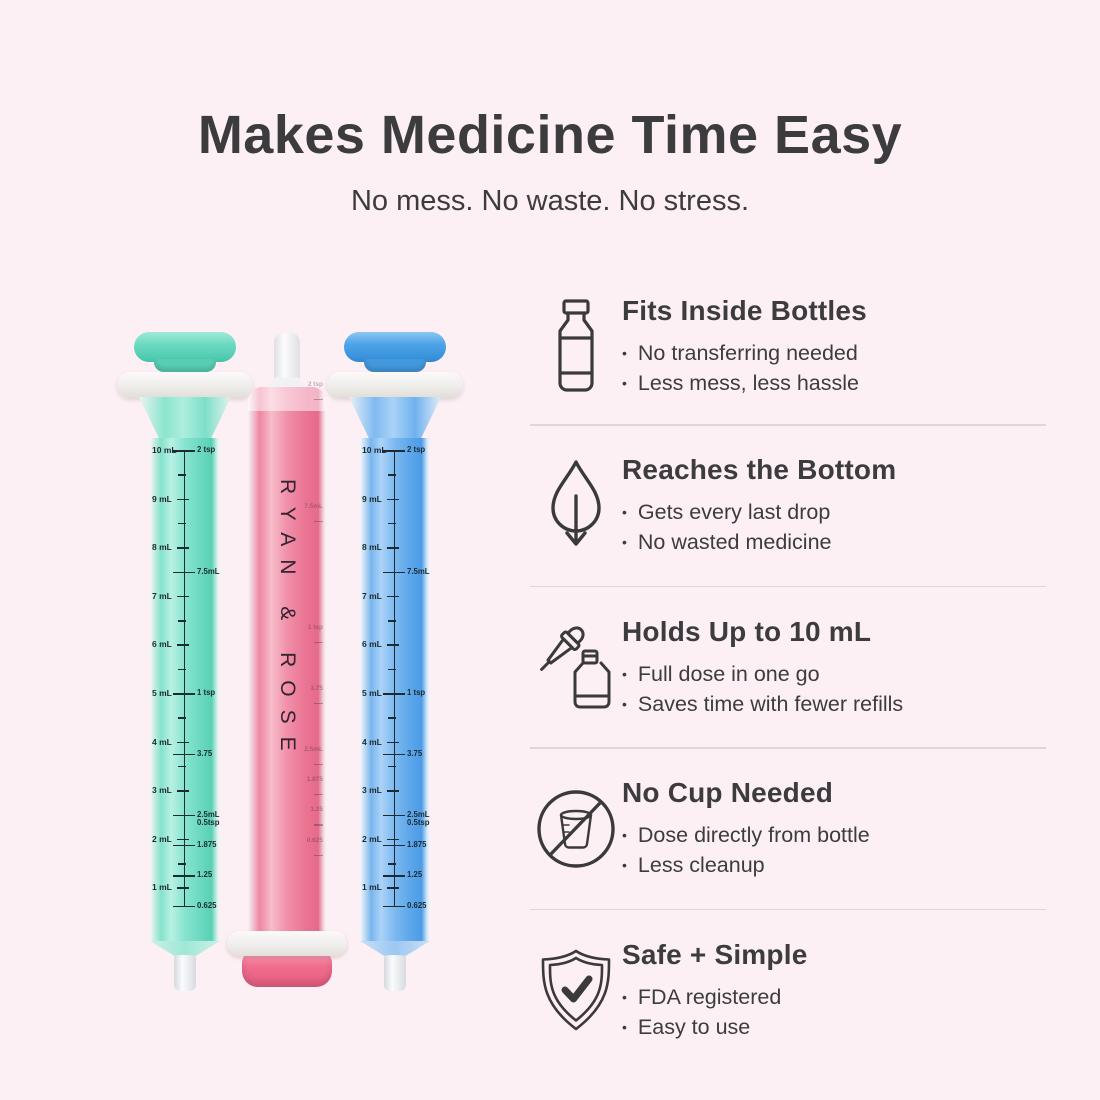  Describe the element at coordinates (694, 1026) in the screenshot. I see `feature-bullet: Easy to use` at that location.